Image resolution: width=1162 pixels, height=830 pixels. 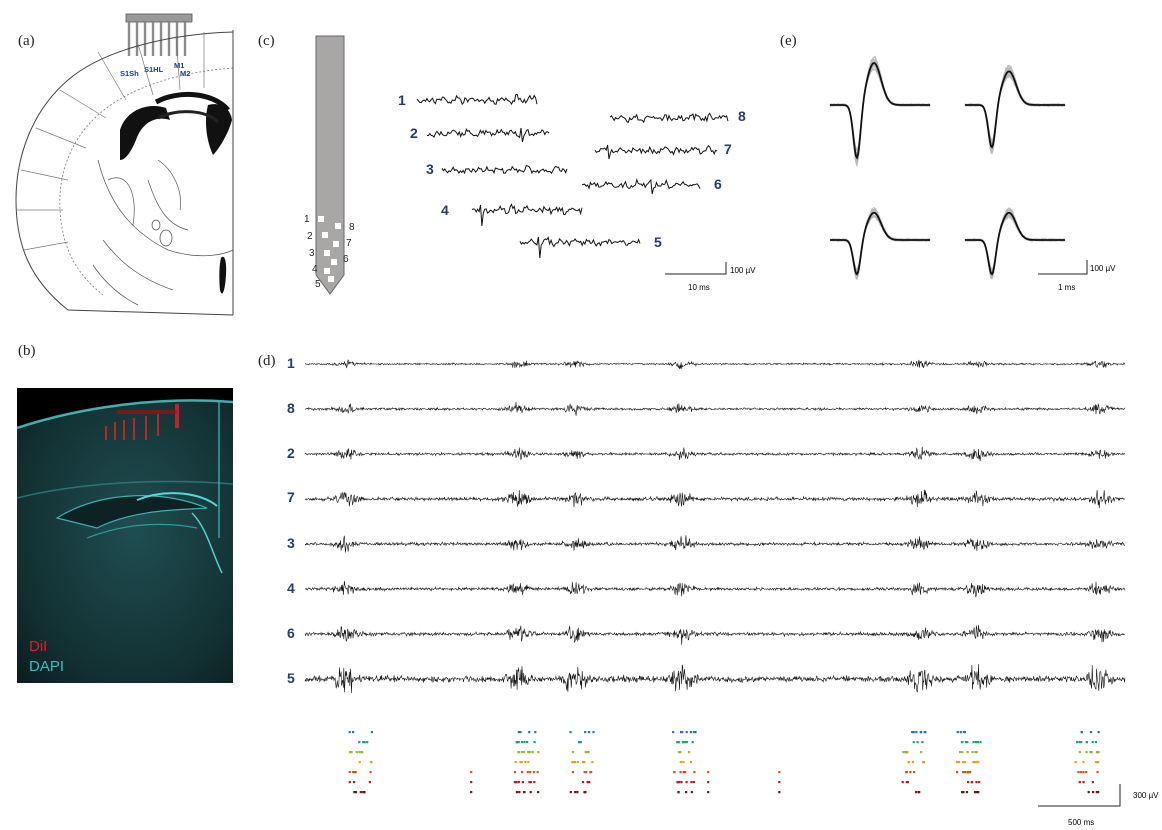 What do you see at coordinates (346, 259) in the screenshot?
I see `probe-site-6: 6` at bounding box center [346, 259].